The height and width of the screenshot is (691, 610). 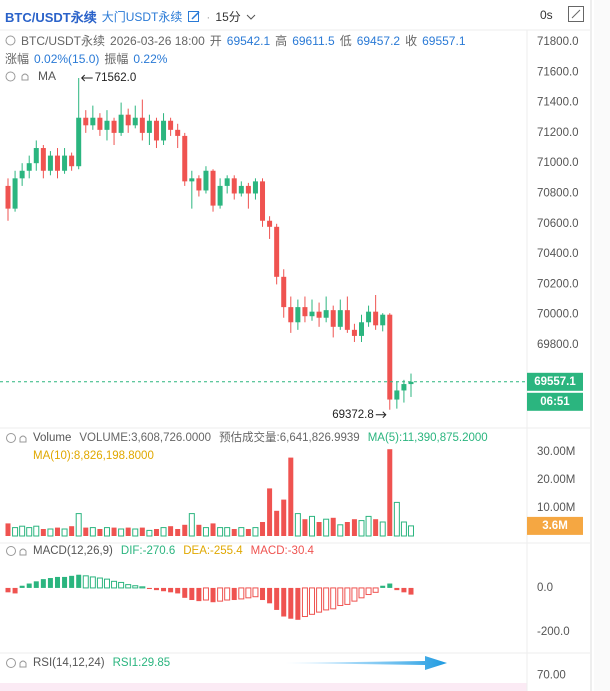 What do you see at coordinates (142, 17) in the screenshot?
I see `index-name: 大门USDT永续` at bounding box center [142, 17].